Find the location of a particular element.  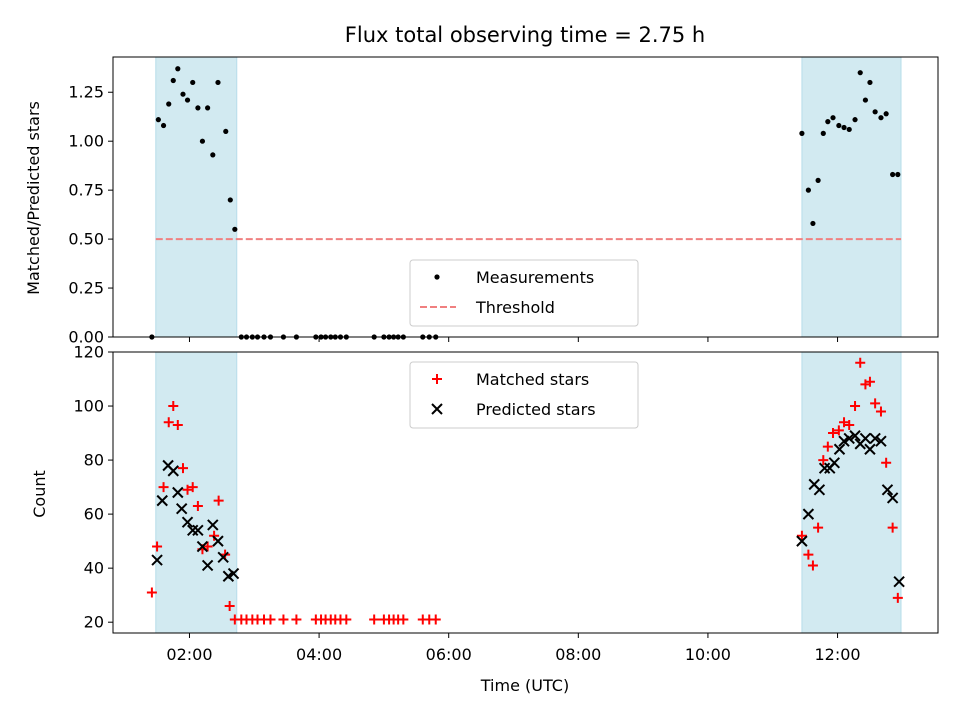

x-tick-label: 10:00 is located at coordinates (708, 654).